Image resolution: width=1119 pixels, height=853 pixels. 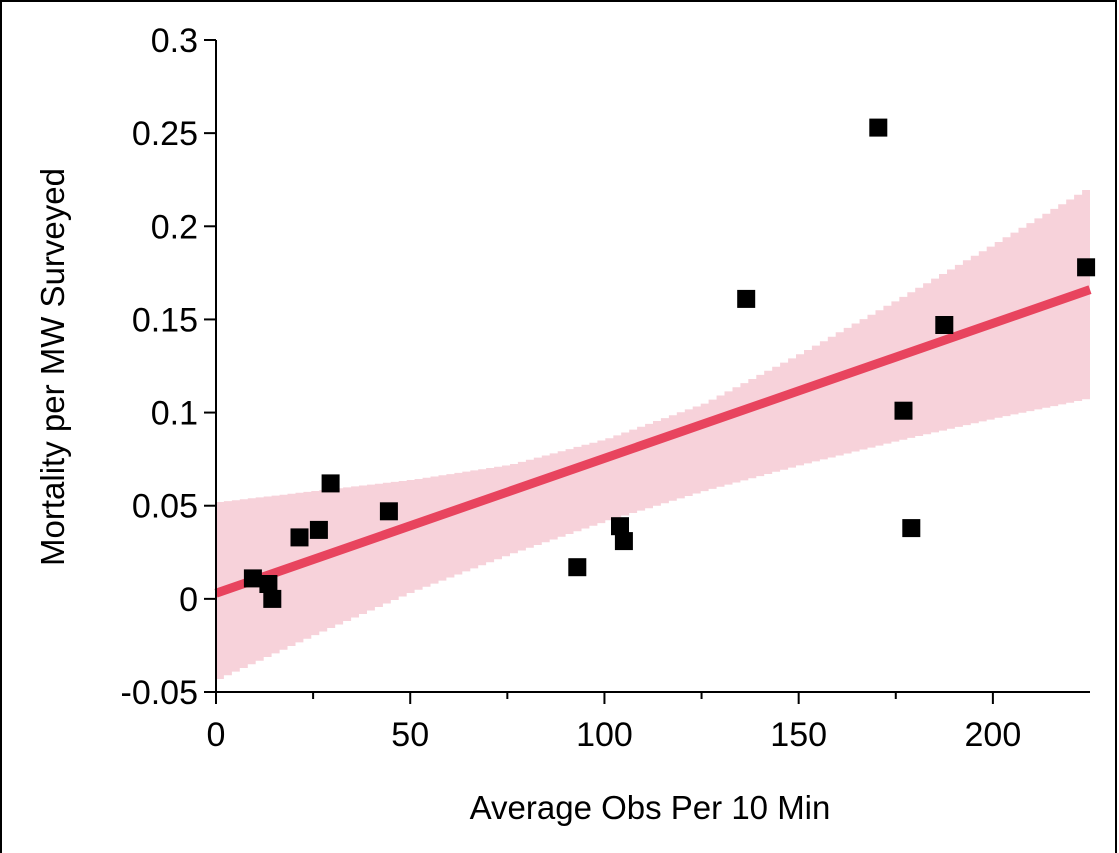 I want to click on y-tick-label: -0.05, so click(x=160, y=693).